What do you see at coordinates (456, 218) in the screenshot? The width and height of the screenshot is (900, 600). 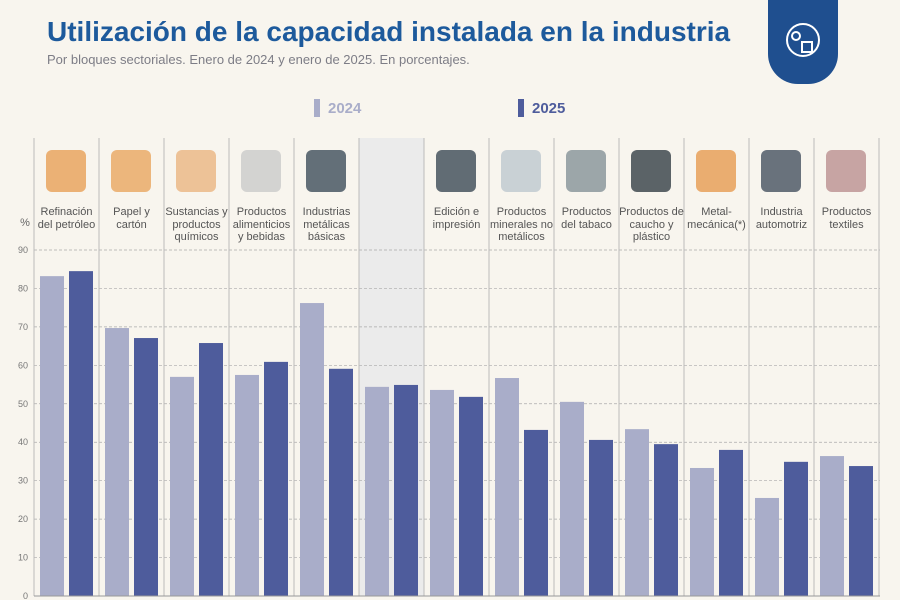 I see `category-label: Edición e impresión` at bounding box center [456, 218].